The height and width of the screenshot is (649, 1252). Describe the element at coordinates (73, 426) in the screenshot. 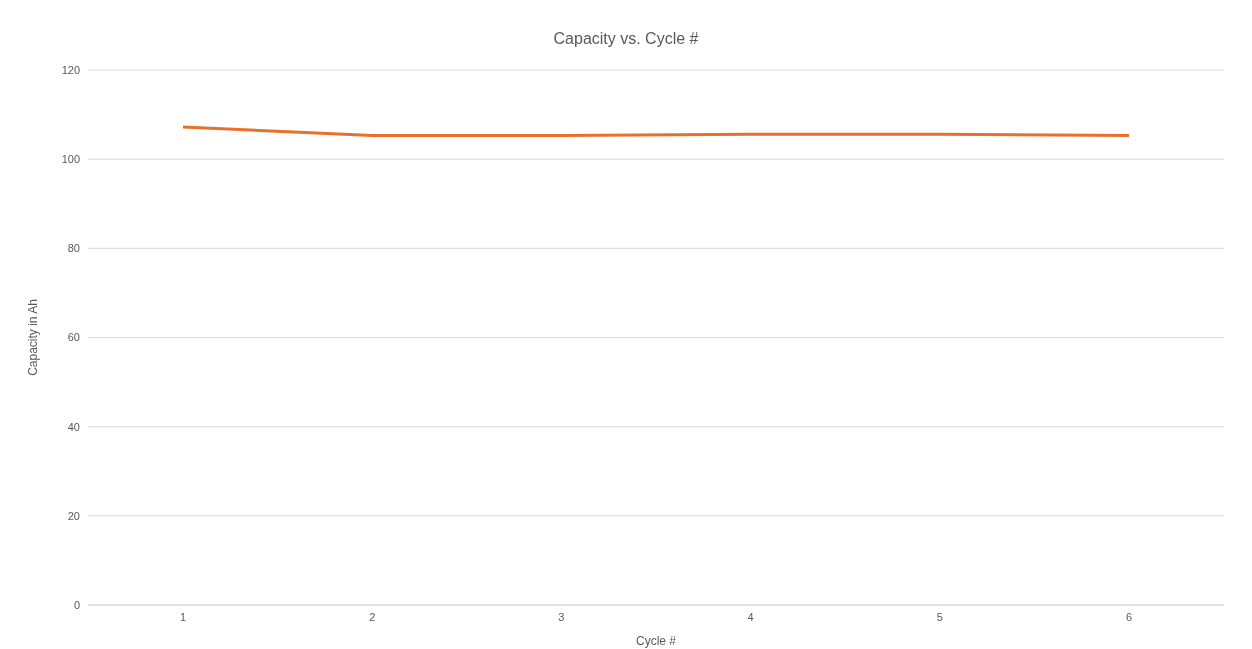

I see `y-tick-label: 40` at that location.